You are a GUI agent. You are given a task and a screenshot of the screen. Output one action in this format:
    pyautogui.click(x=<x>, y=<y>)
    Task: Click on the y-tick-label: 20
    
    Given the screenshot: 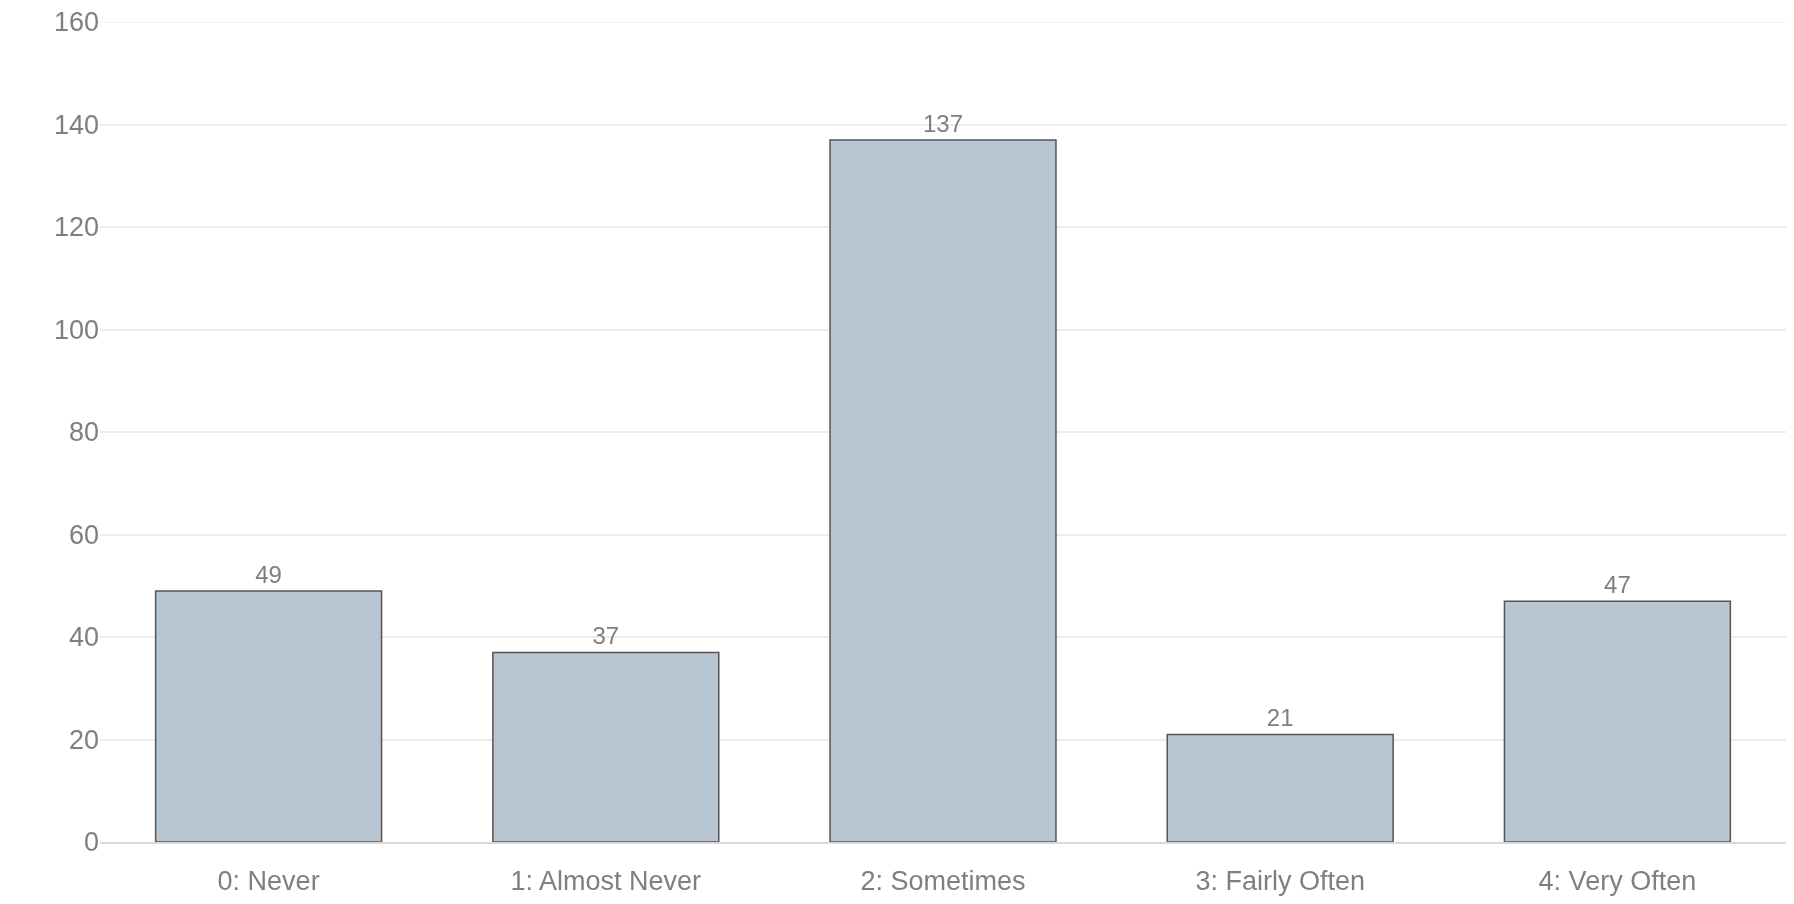 What is the action you would take?
    pyautogui.click(x=83, y=739)
    